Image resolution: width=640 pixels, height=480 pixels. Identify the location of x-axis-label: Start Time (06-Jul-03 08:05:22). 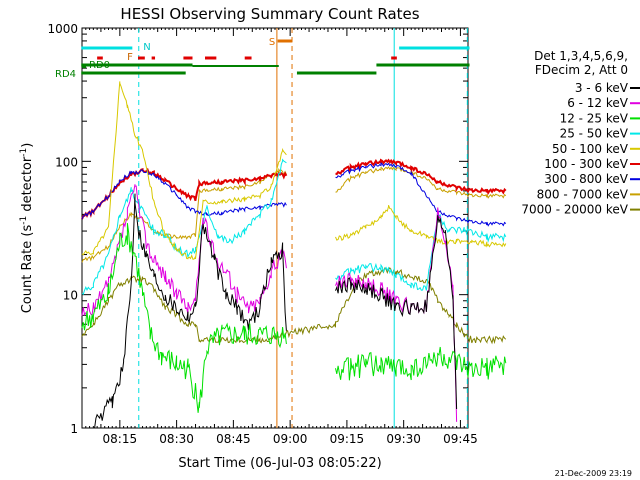
(279, 463).